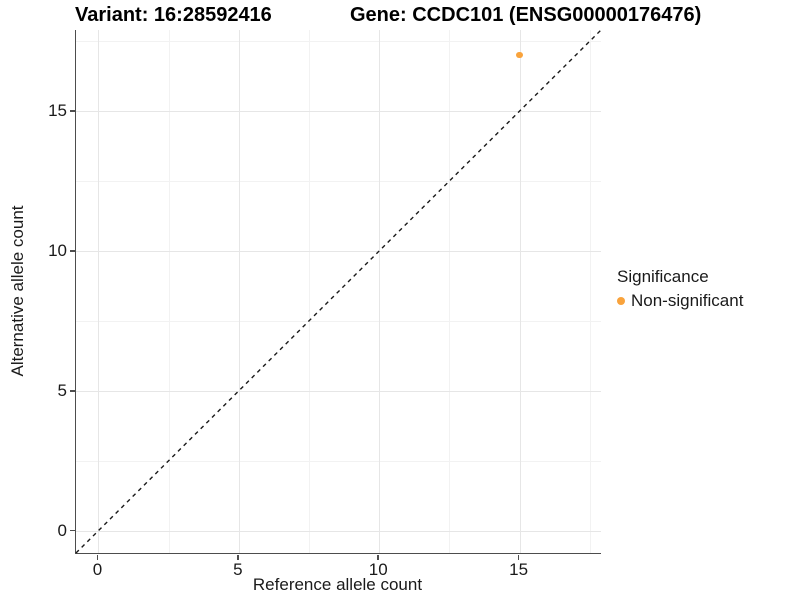  I want to click on legend: Significance Non-significant, so click(680, 288).